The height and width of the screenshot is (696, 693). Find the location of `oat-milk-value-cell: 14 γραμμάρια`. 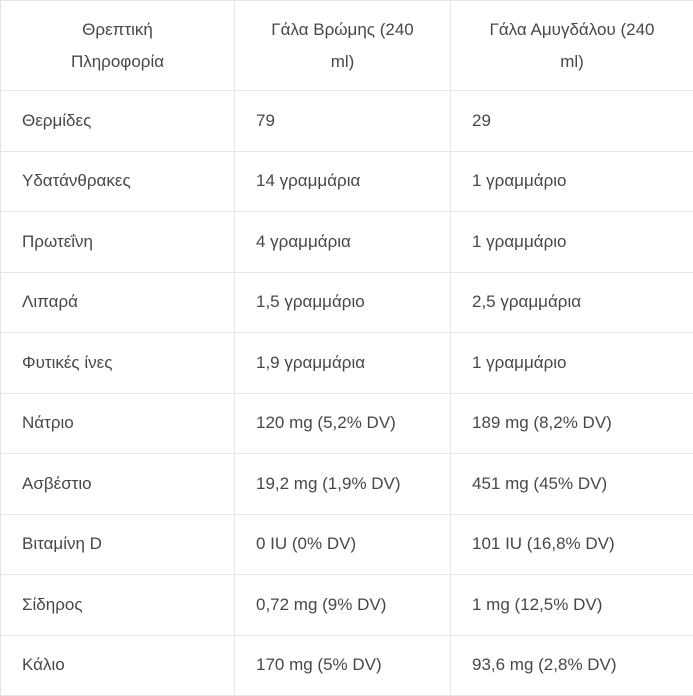

oat-milk-value-cell: 14 γραμμάρια is located at coordinates (342, 181).